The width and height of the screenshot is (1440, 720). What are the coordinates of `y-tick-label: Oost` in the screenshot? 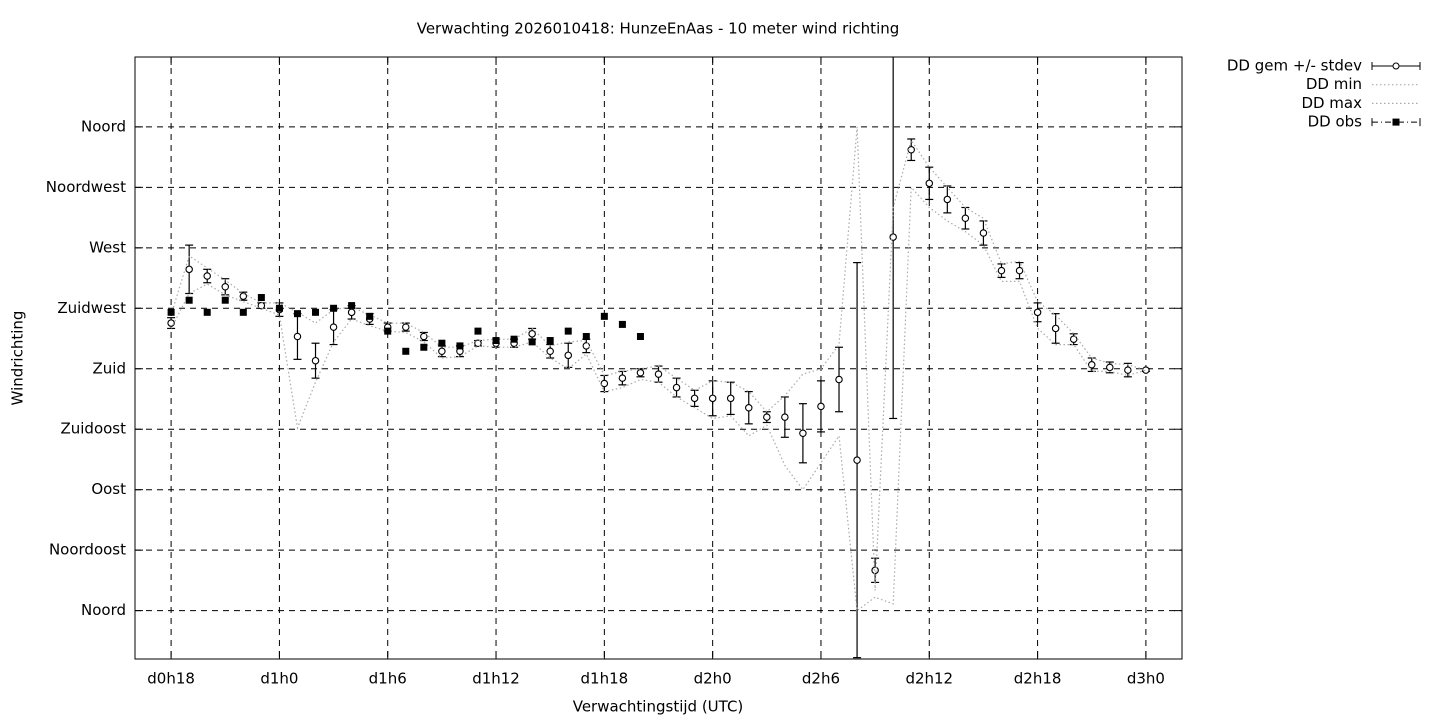 It's located at (108, 489).